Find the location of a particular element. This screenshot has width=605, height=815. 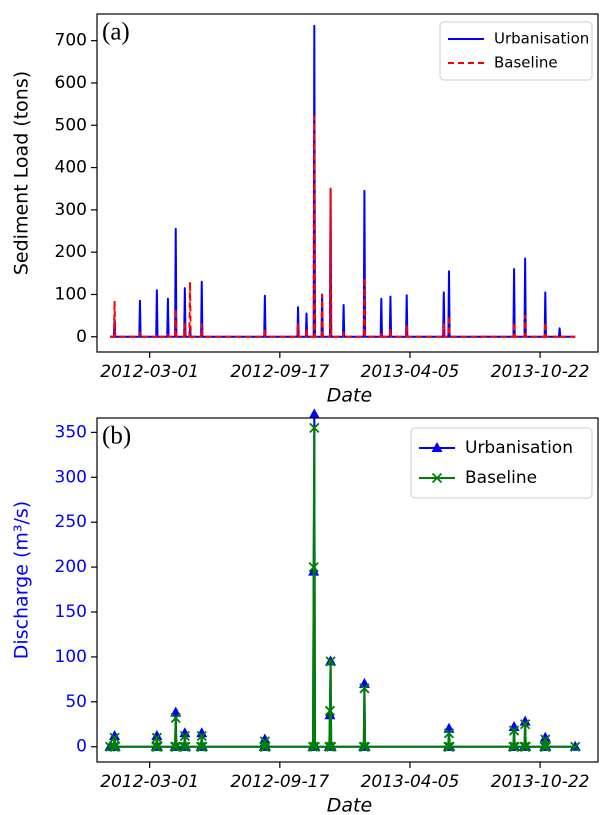

y-tick-label: 700 is located at coordinates (71, 41).